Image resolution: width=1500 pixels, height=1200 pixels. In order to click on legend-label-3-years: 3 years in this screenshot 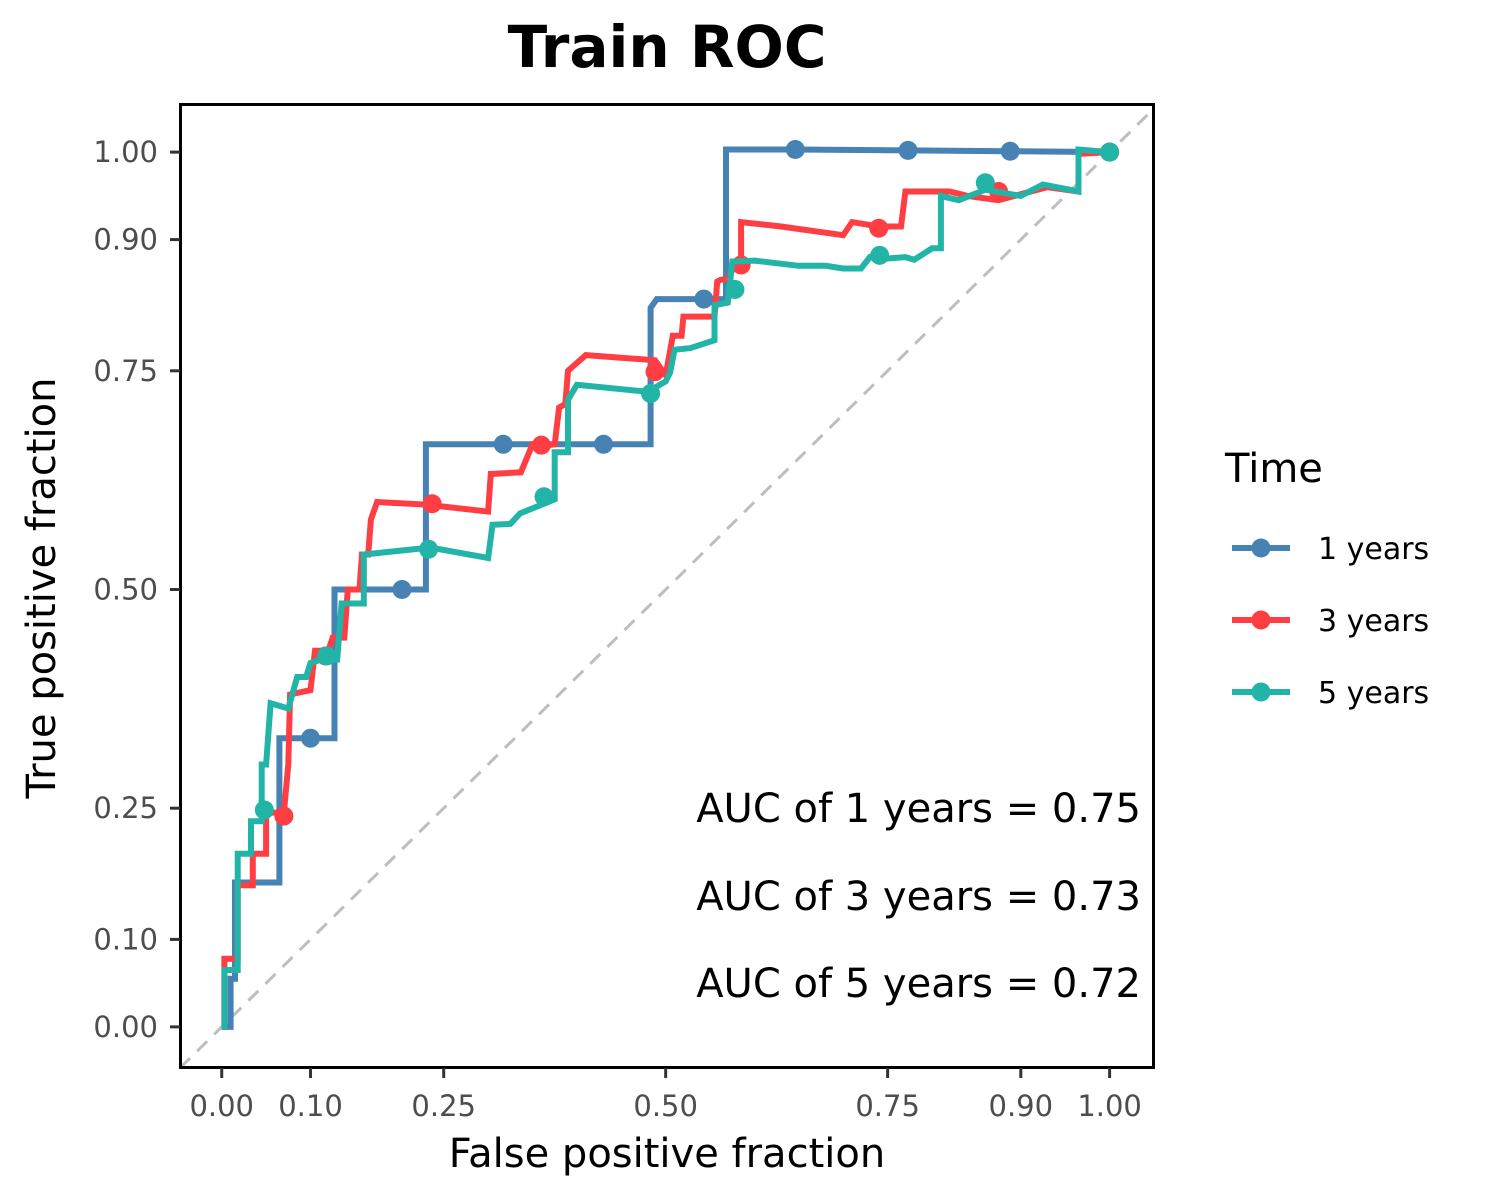, I will do `click(1373, 621)`.